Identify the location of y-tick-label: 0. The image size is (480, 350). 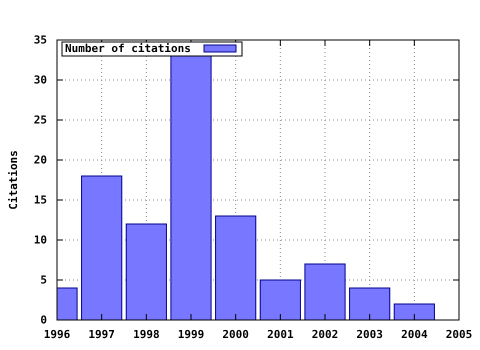
(43, 320).